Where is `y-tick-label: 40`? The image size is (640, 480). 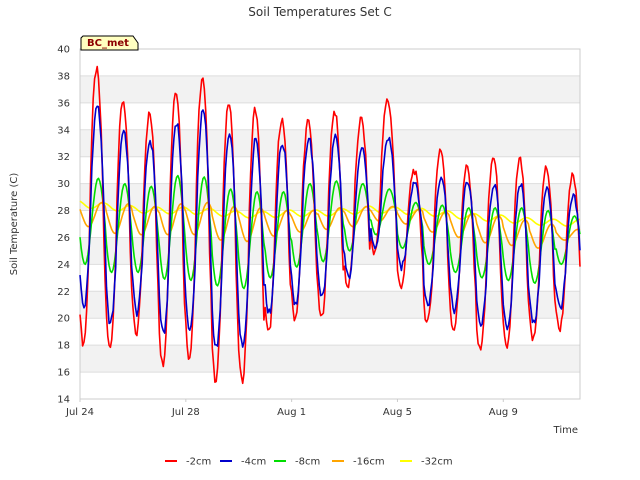 y-tick-label: 40 is located at coordinates (63, 50).